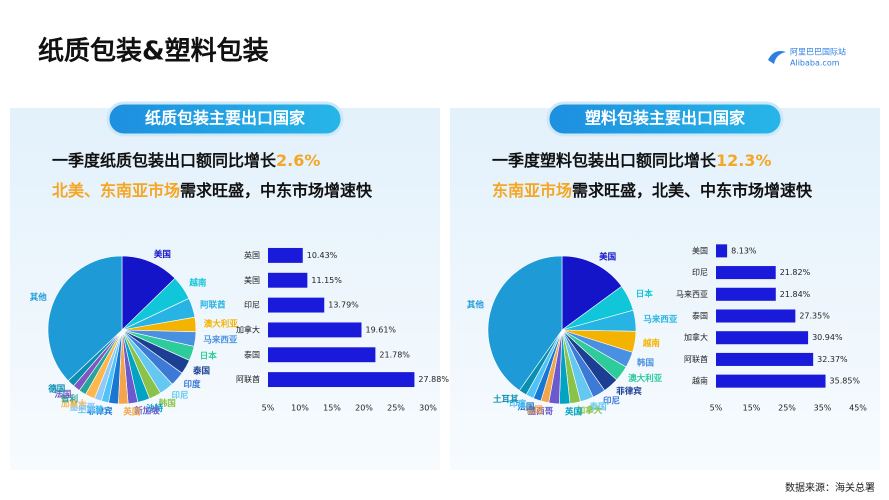  Describe the element at coordinates (823, 408) in the screenshot. I see `x-tick-label: 35%` at that location.